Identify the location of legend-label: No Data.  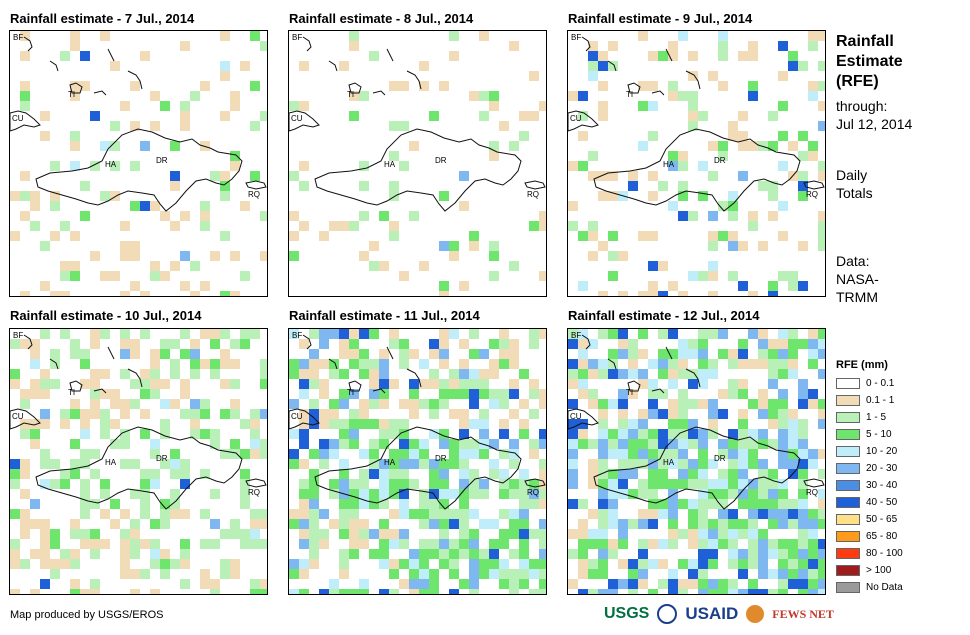
(884, 587).